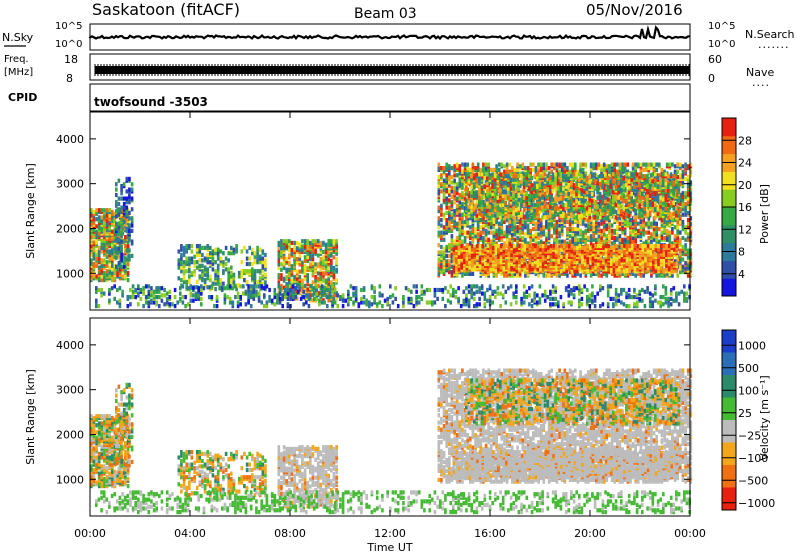 Image resolution: width=800 pixels, height=554 pixels. Describe the element at coordinates (760, 72) in the screenshot. I see `nave-label: Nave` at that location.